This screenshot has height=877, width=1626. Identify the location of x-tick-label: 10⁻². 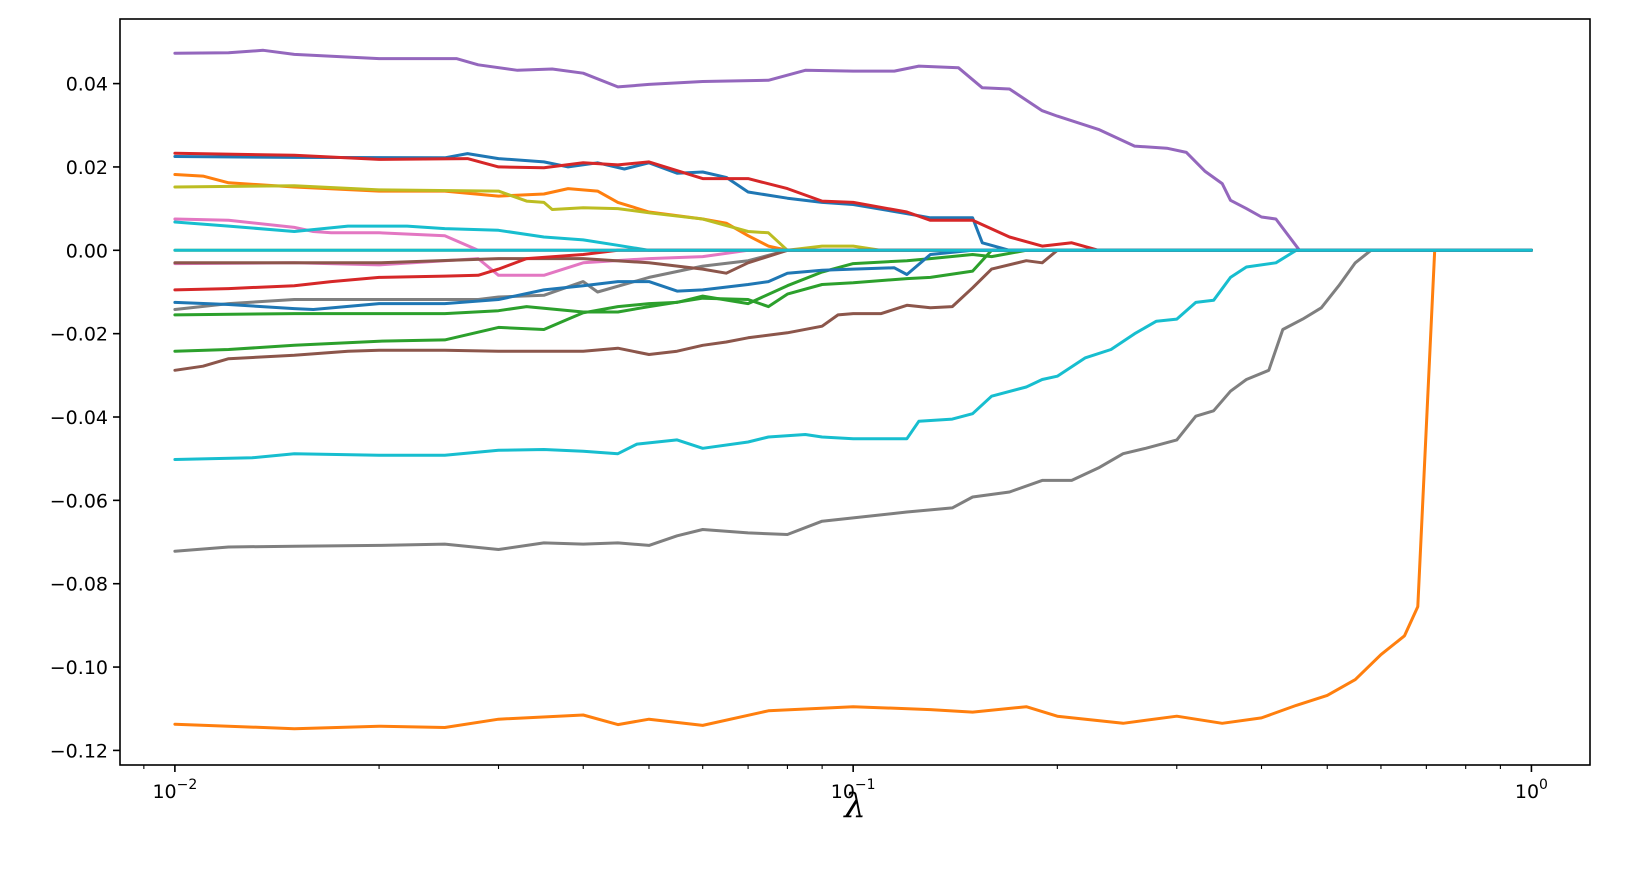
(174, 790).